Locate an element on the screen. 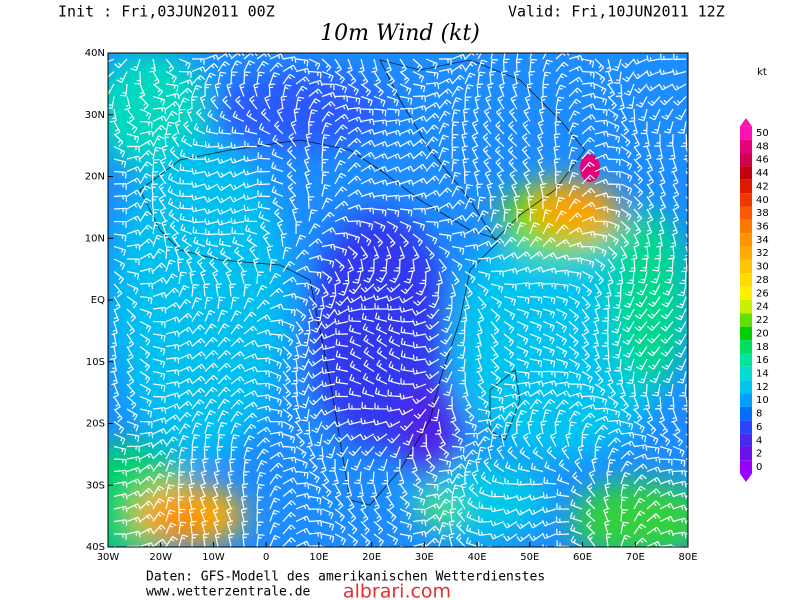  lon-label: 40E is located at coordinates (477, 557).